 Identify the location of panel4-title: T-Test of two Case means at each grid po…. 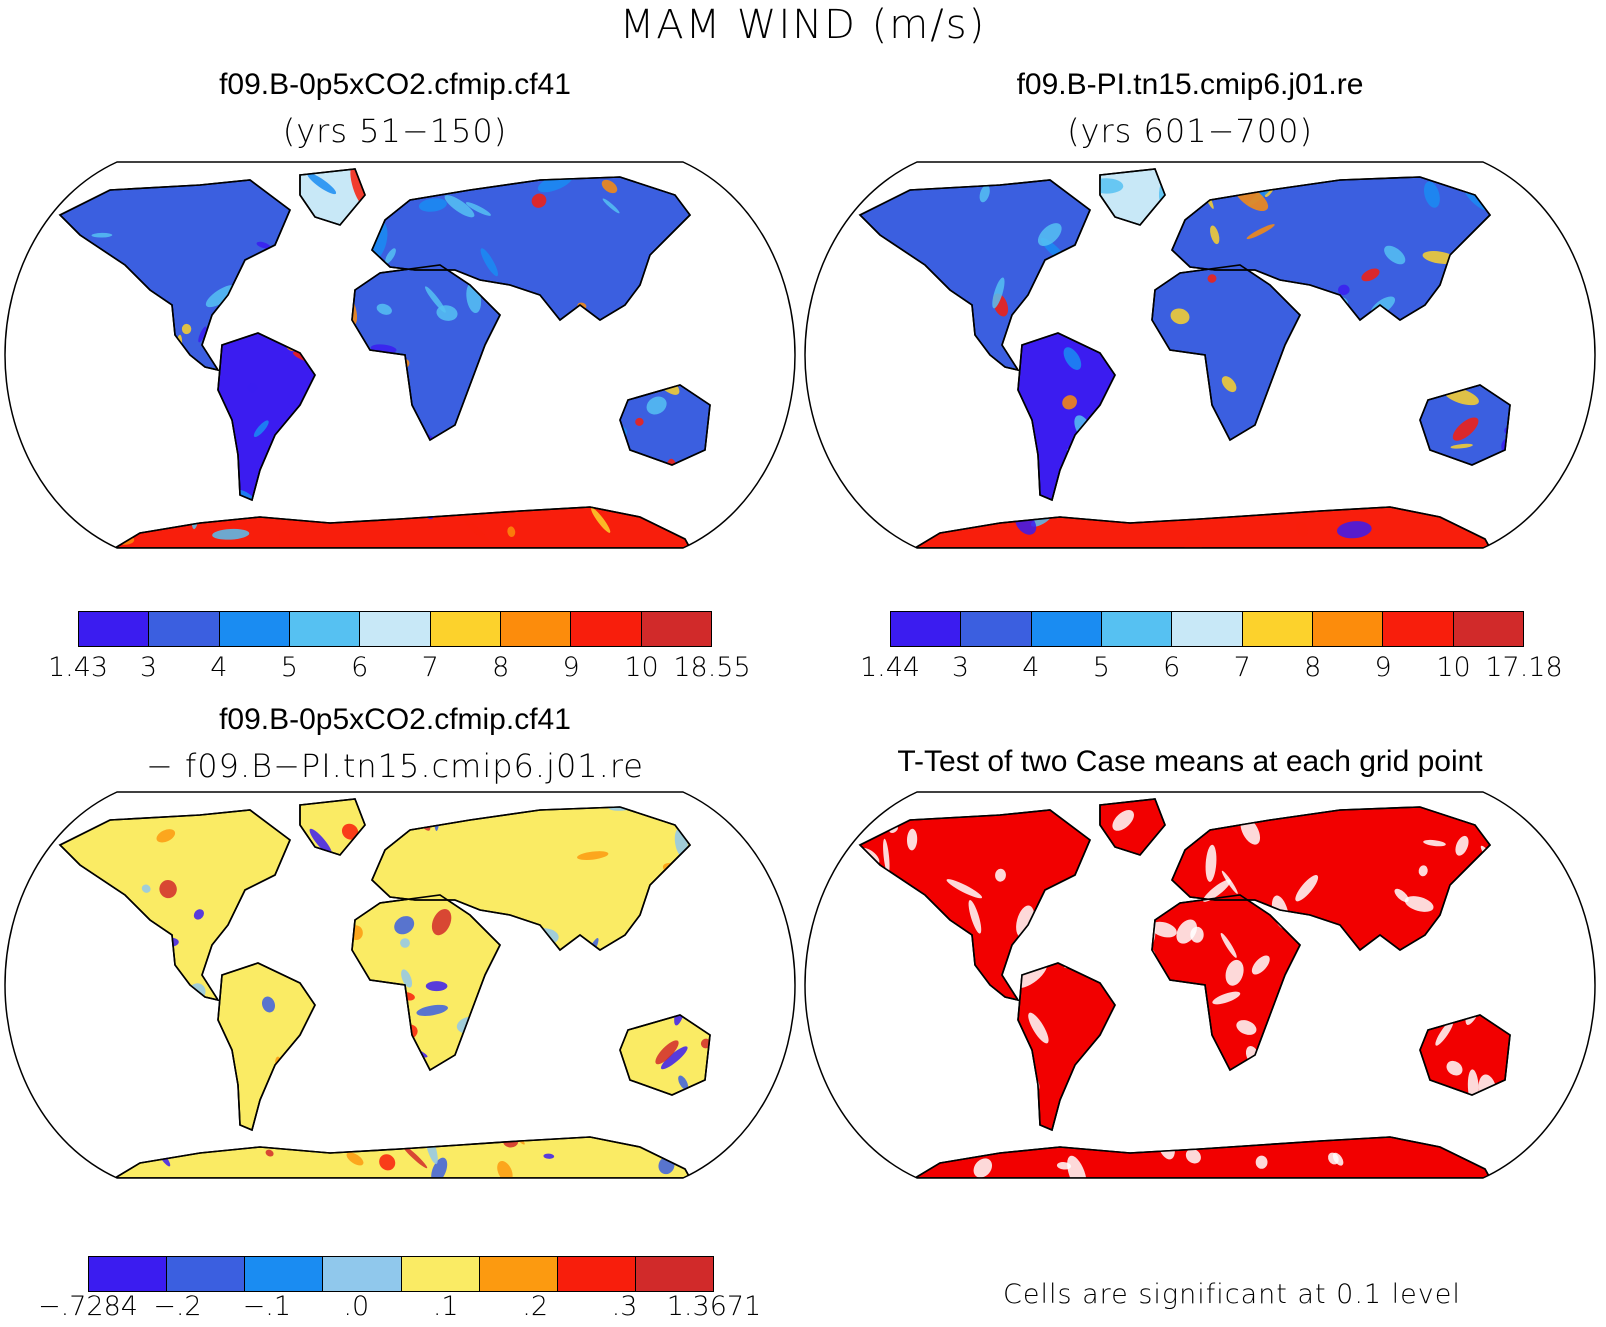
(1190, 761).